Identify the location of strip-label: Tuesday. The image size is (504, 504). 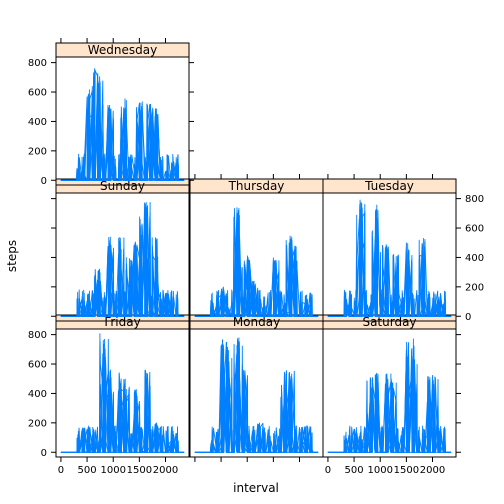
(389, 186).